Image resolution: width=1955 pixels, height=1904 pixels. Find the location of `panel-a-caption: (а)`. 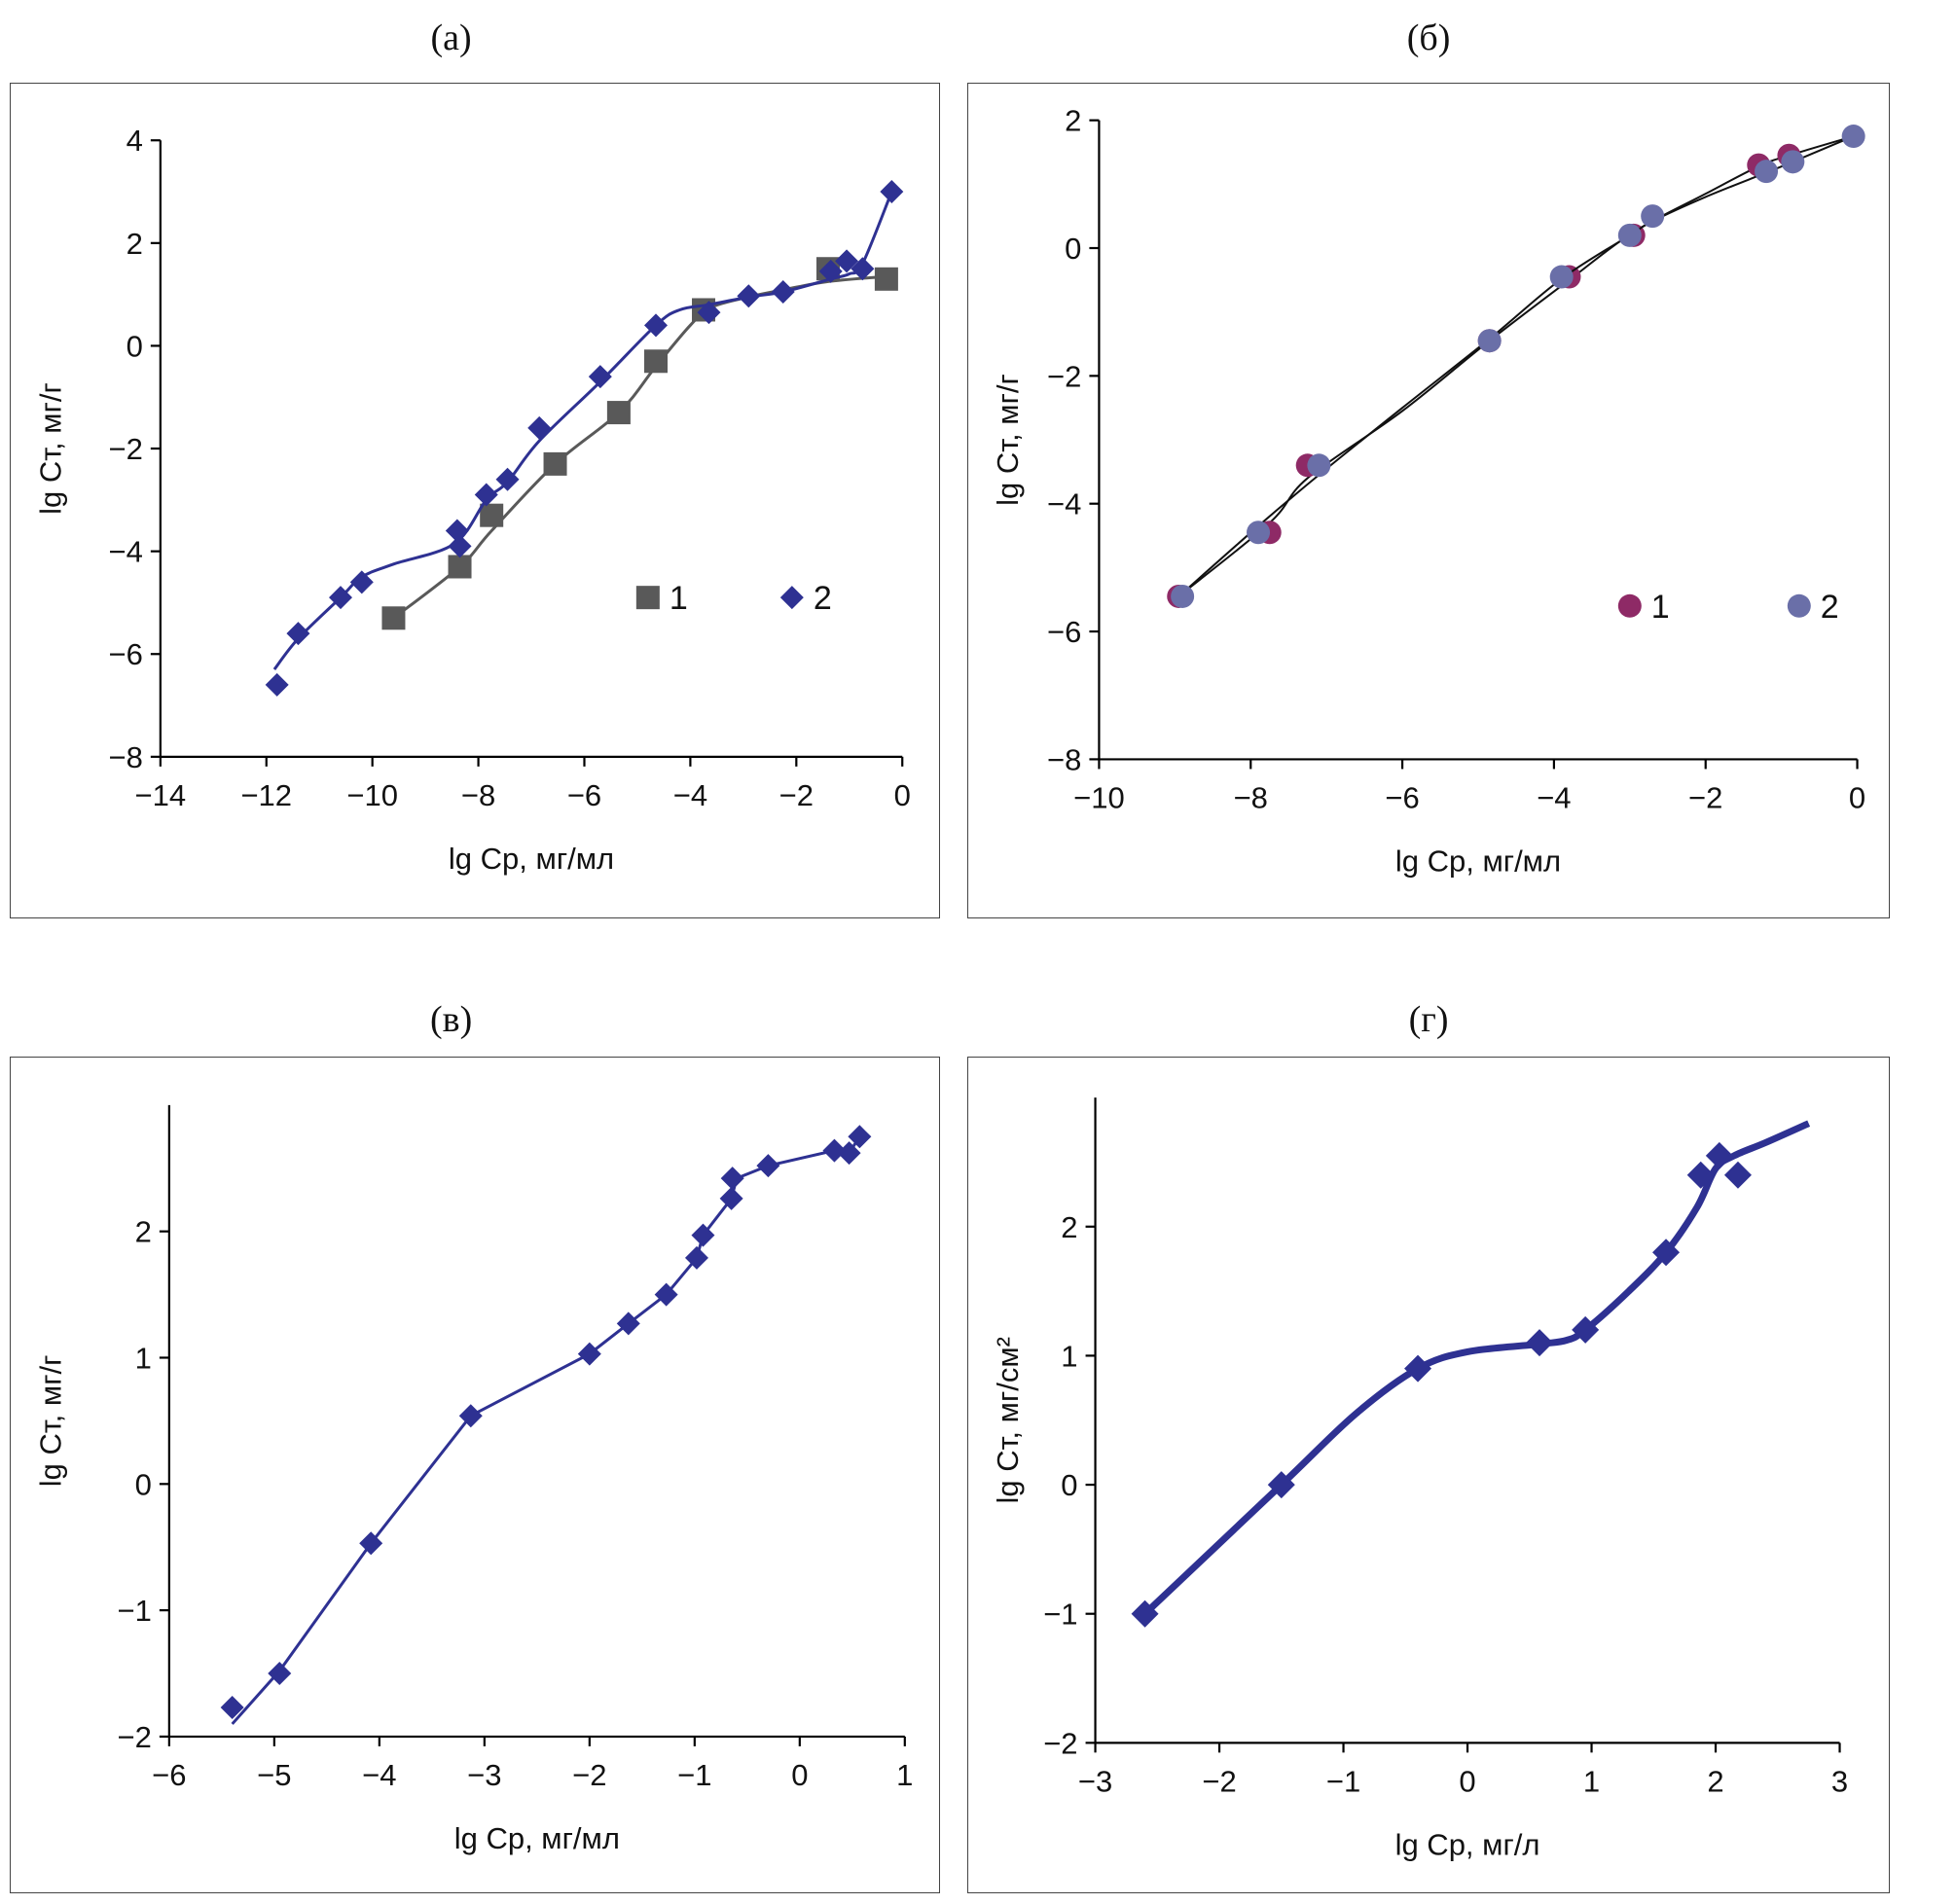

panel-a-caption: (а) is located at coordinates (451, 38).